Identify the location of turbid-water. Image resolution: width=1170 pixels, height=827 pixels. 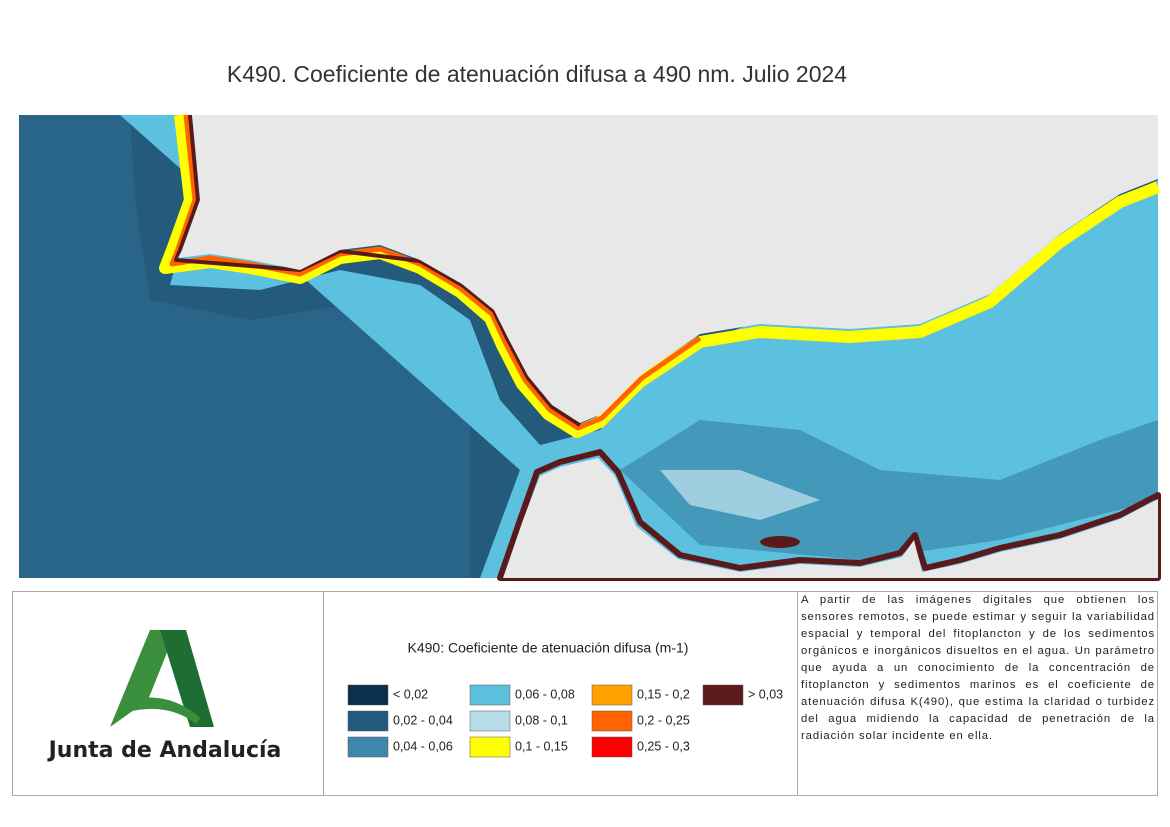
(740, 495).